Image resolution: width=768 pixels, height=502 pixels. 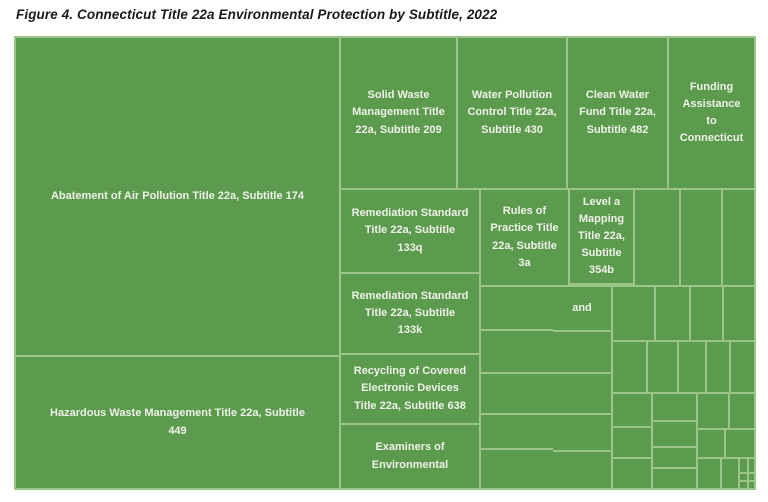 I want to click on treemap-cell: Funding Assistance to Connecticut, so click(x=711, y=113).